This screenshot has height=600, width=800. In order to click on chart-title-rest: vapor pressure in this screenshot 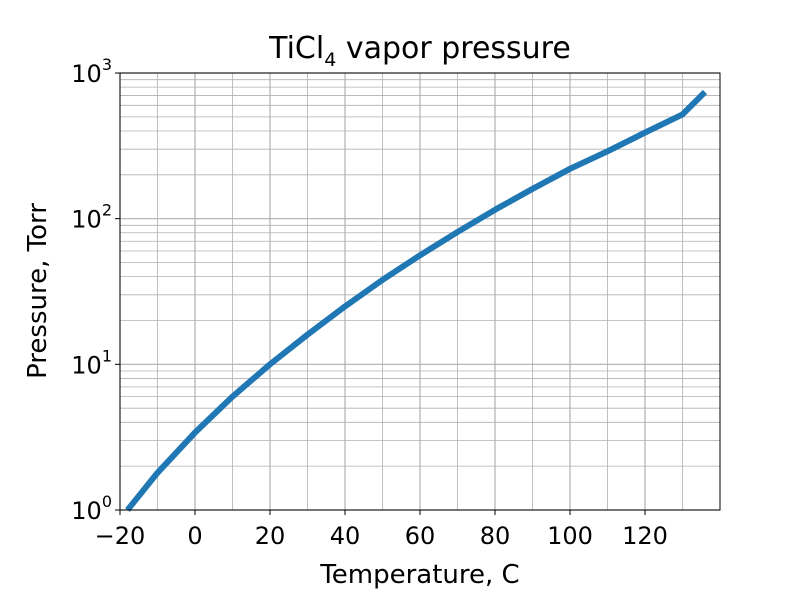, I will do `click(453, 48)`.